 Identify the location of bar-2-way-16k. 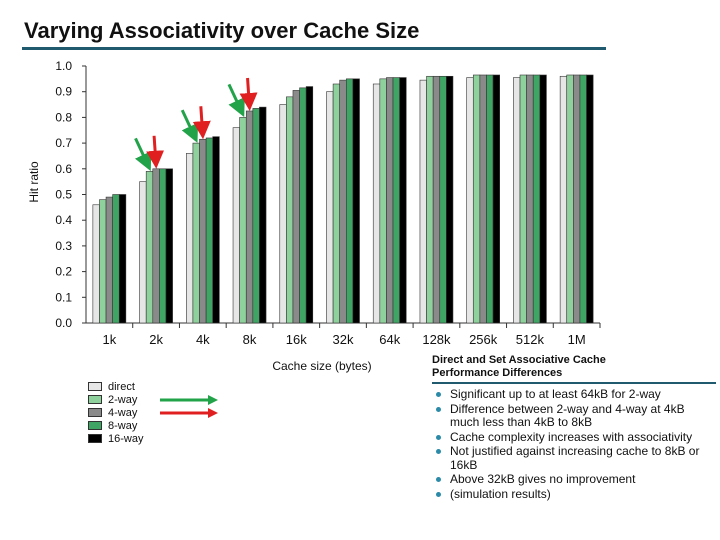
(290, 210).